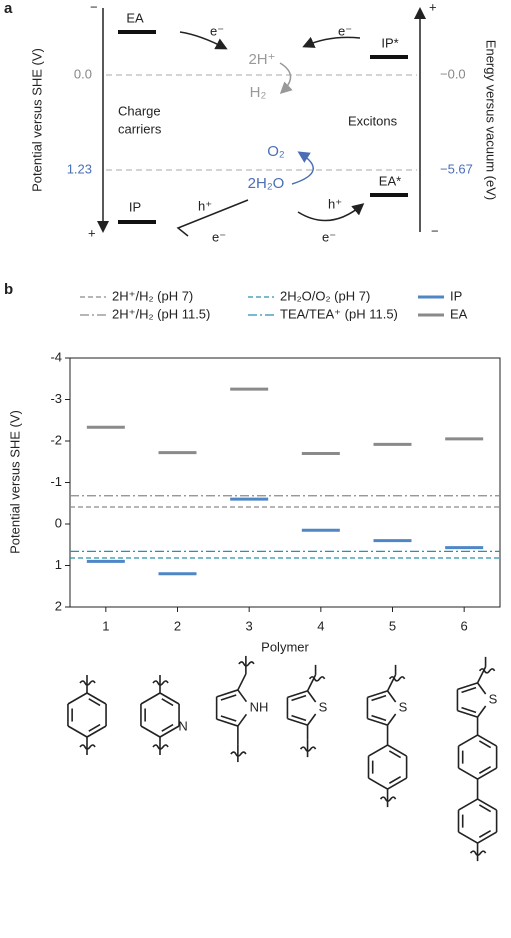 This screenshot has width=511, height=938. What do you see at coordinates (285, 646) in the screenshot?
I see `x-axis-label: Polymer` at bounding box center [285, 646].